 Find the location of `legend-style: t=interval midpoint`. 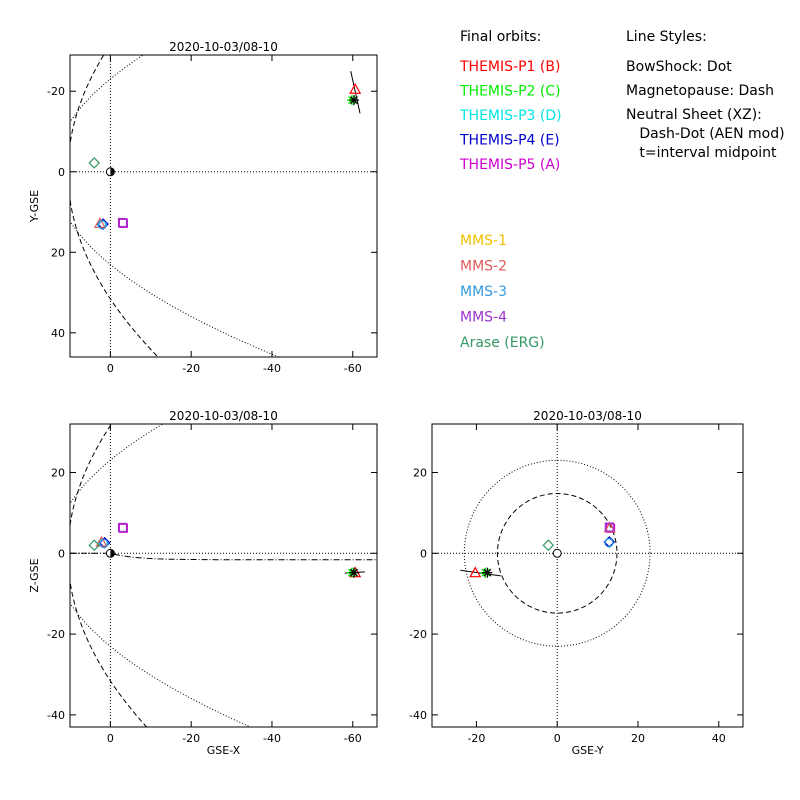

legend-style: t=interval midpoint is located at coordinates (701, 153).